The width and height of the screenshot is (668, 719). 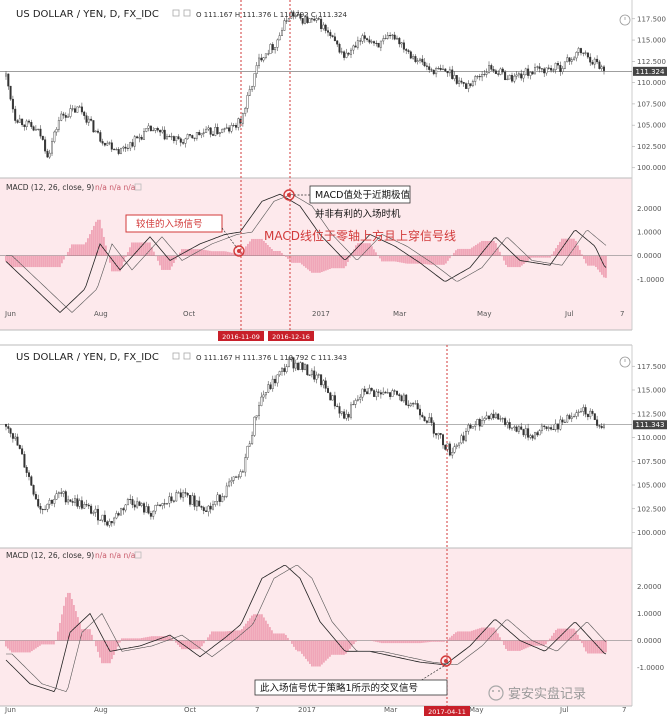 What do you see at coordinates (547, 694) in the screenshot?
I see `watermark-text: 宴安实盘记录` at bounding box center [547, 694].